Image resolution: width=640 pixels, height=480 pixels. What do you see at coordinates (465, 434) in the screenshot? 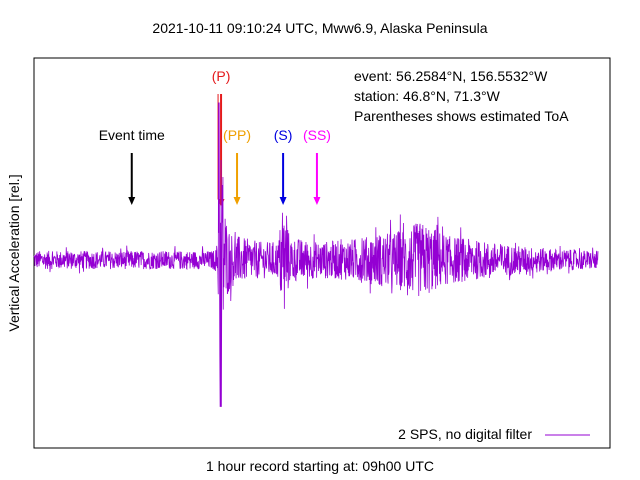
I see `legend-label: 2 SPS, no digital filter` at bounding box center [465, 434].